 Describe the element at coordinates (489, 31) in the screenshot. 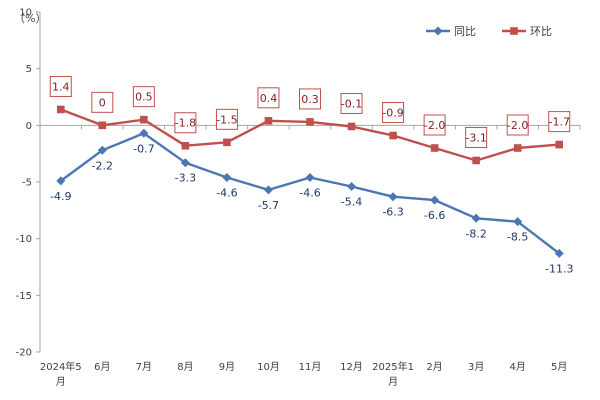

I see `legend: 同比 环比` at that location.